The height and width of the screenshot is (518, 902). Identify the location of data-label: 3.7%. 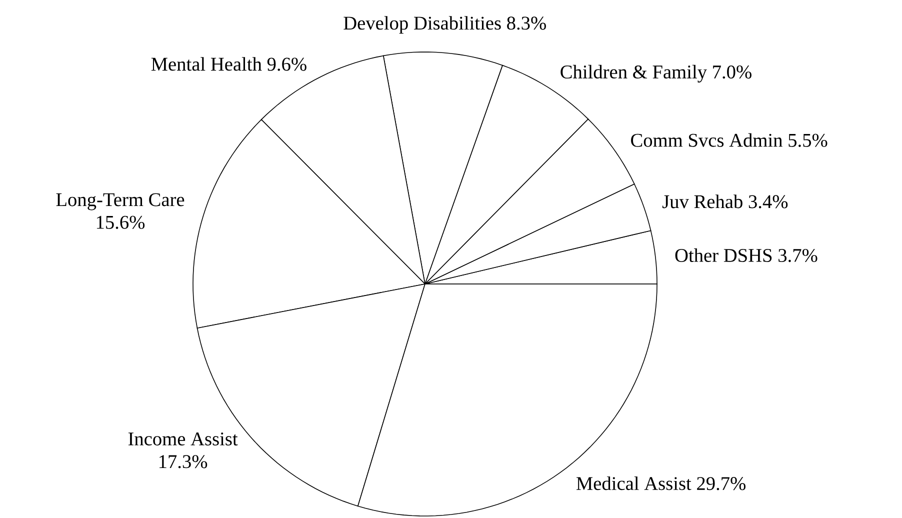
(798, 255).